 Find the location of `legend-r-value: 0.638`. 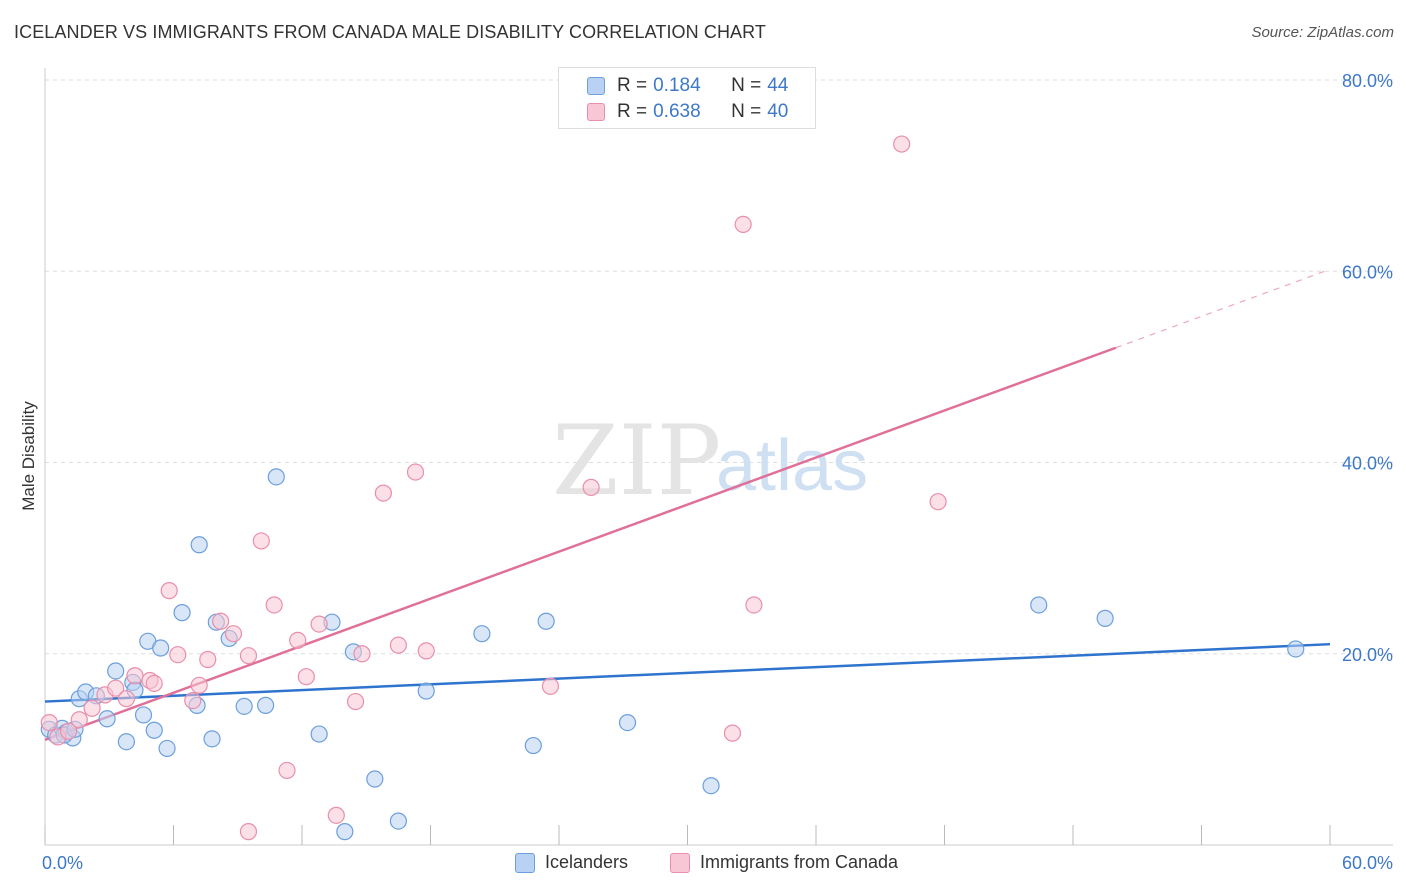

legend-r-value: 0.638 is located at coordinates (677, 111).